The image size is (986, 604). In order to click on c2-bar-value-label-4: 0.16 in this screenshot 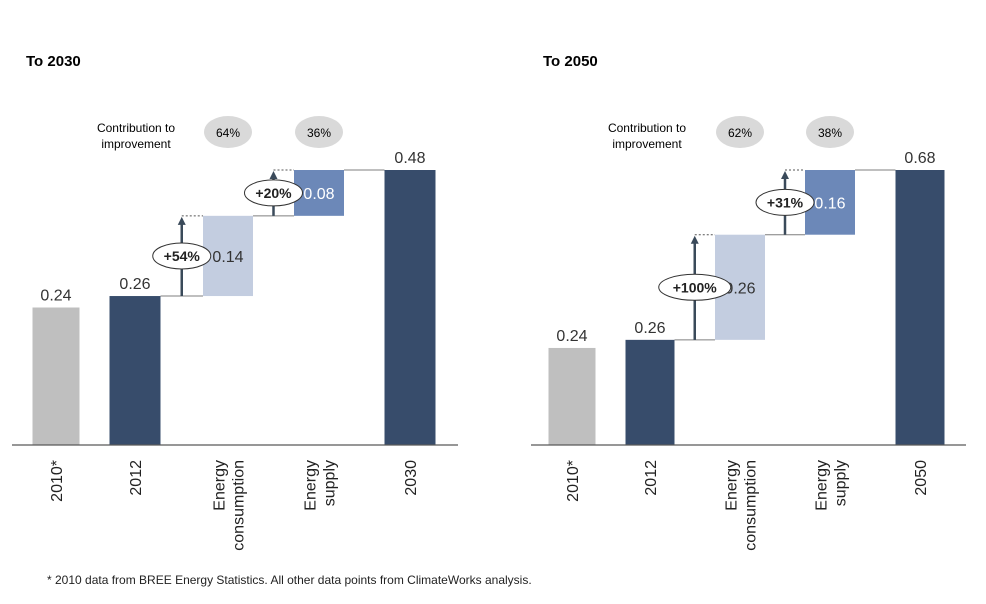, I will do `click(829, 203)`.